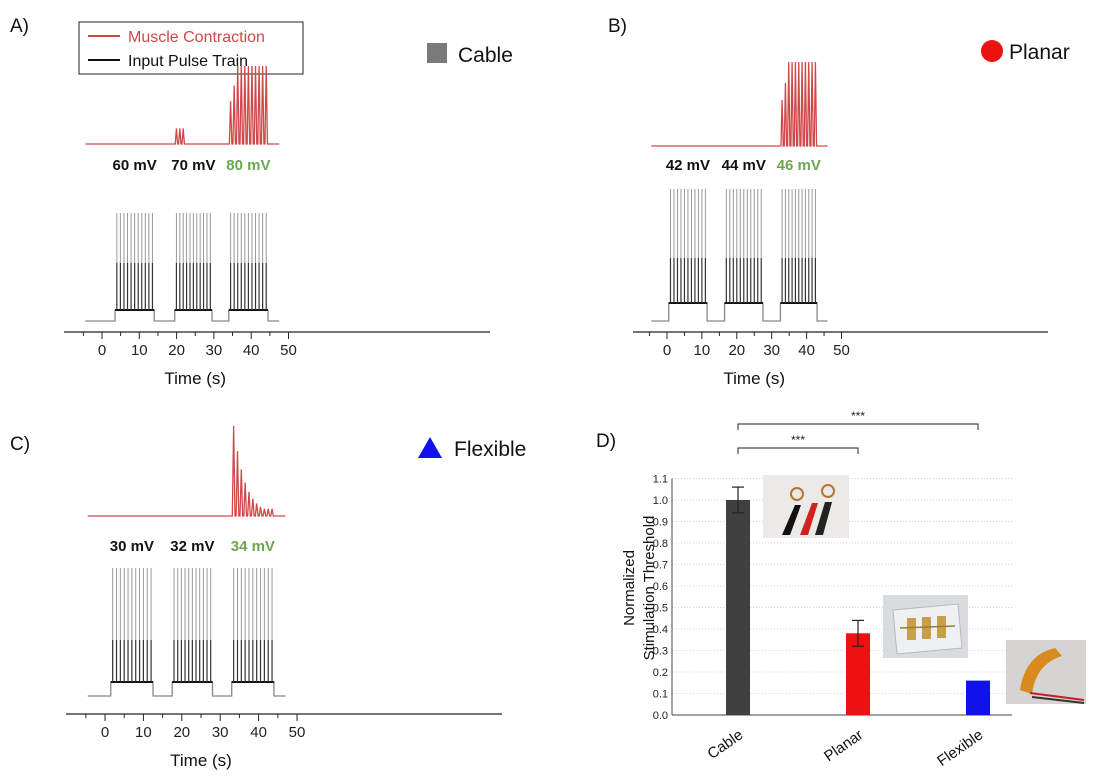 The height and width of the screenshot is (779, 1094). Describe the element at coordinates (660, 716) in the screenshot. I see `y-tick-label: 0.0` at that location.